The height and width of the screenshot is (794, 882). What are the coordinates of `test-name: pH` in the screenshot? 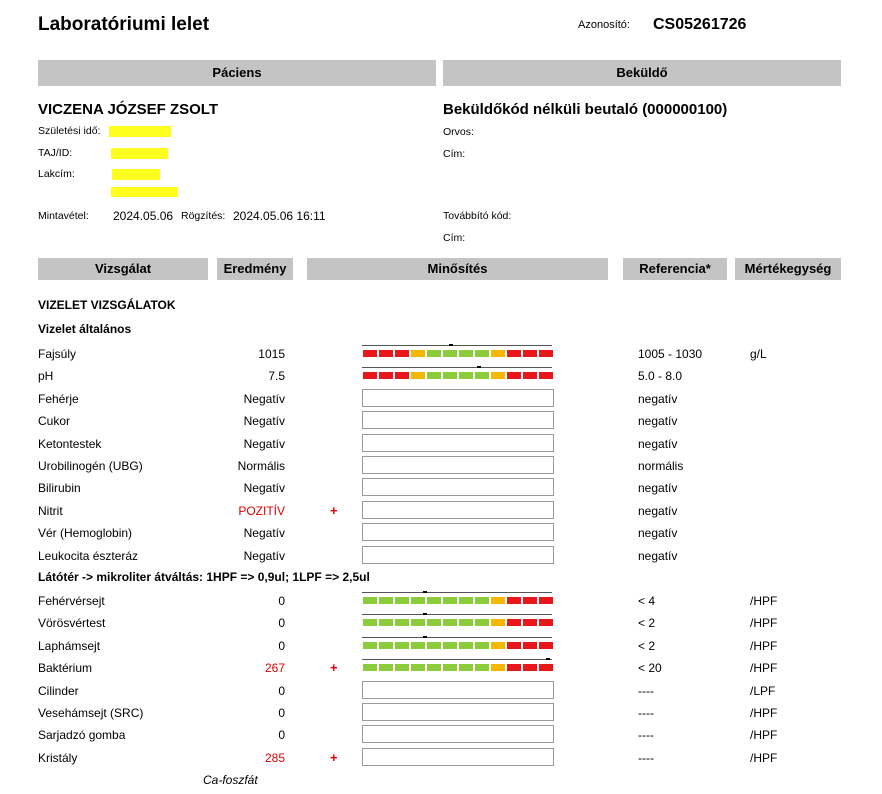 It's located at (46, 376).